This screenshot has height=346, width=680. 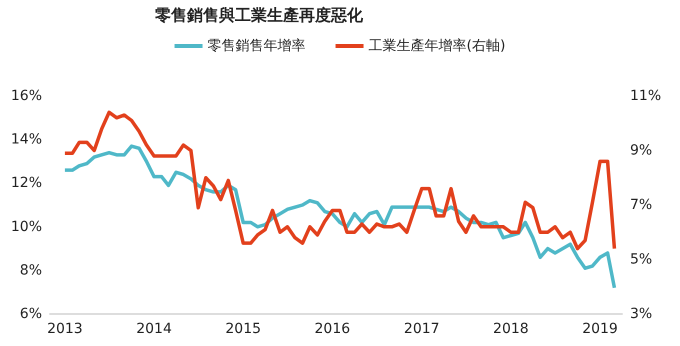 I want to click on x-tick-label: 2017, so click(x=422, y=329).